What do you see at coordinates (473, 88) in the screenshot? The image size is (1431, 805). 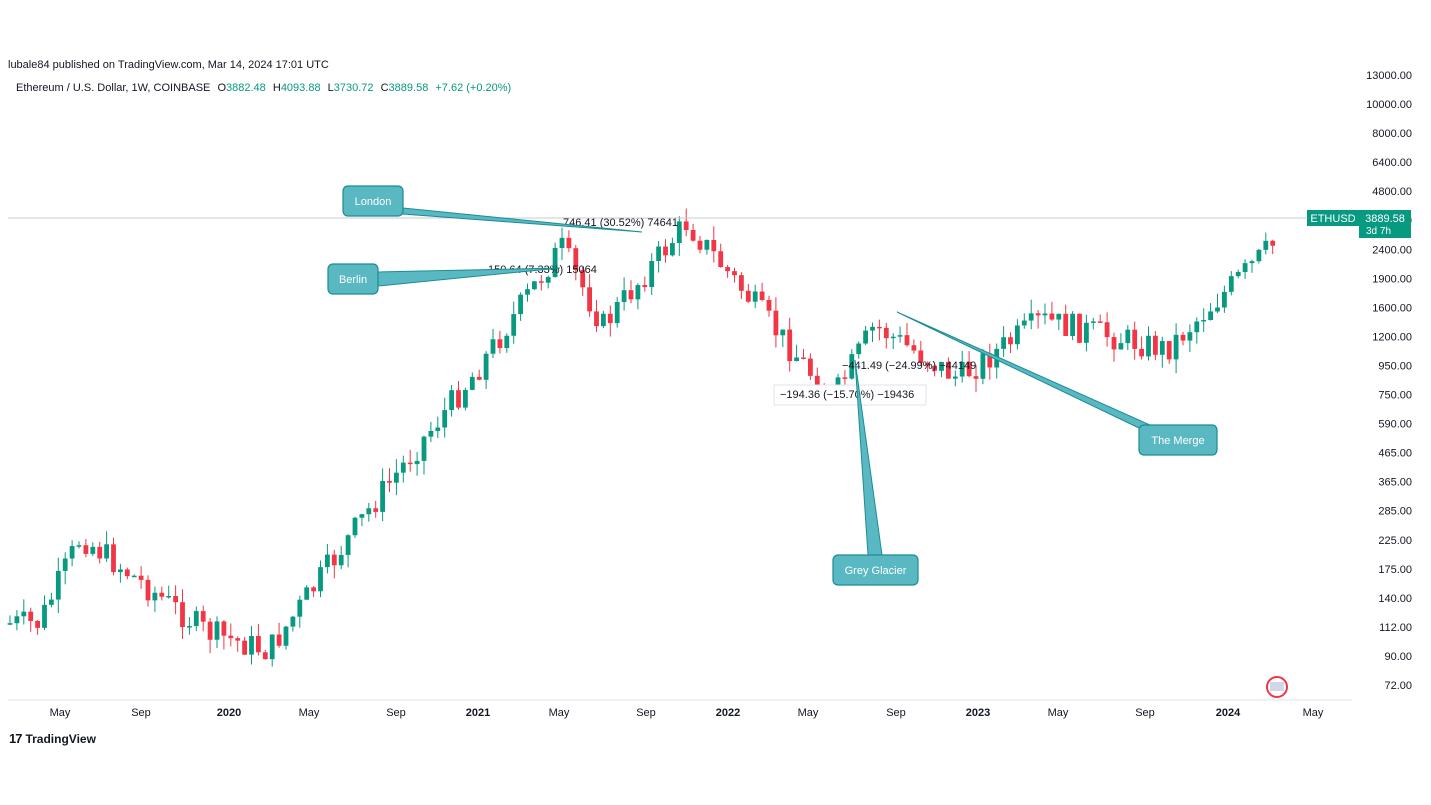 I see `change-value: +7.62 (+0.20%)` at bounding box center [473, 88].